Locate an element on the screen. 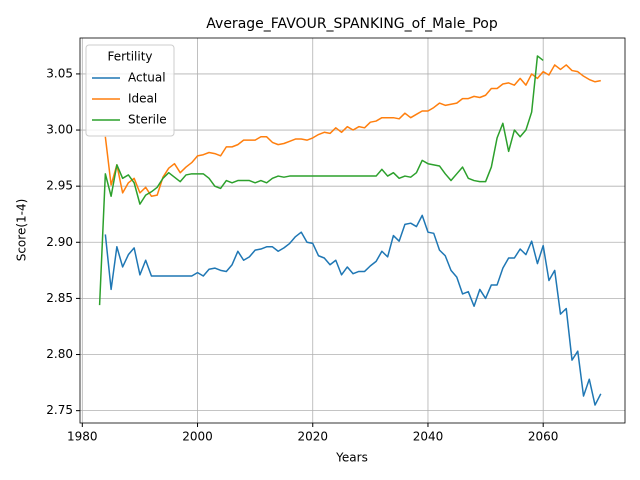 The height and width of the screenshot is (480, 640). legend-label: Ideal is located at coordinates (142, 99).